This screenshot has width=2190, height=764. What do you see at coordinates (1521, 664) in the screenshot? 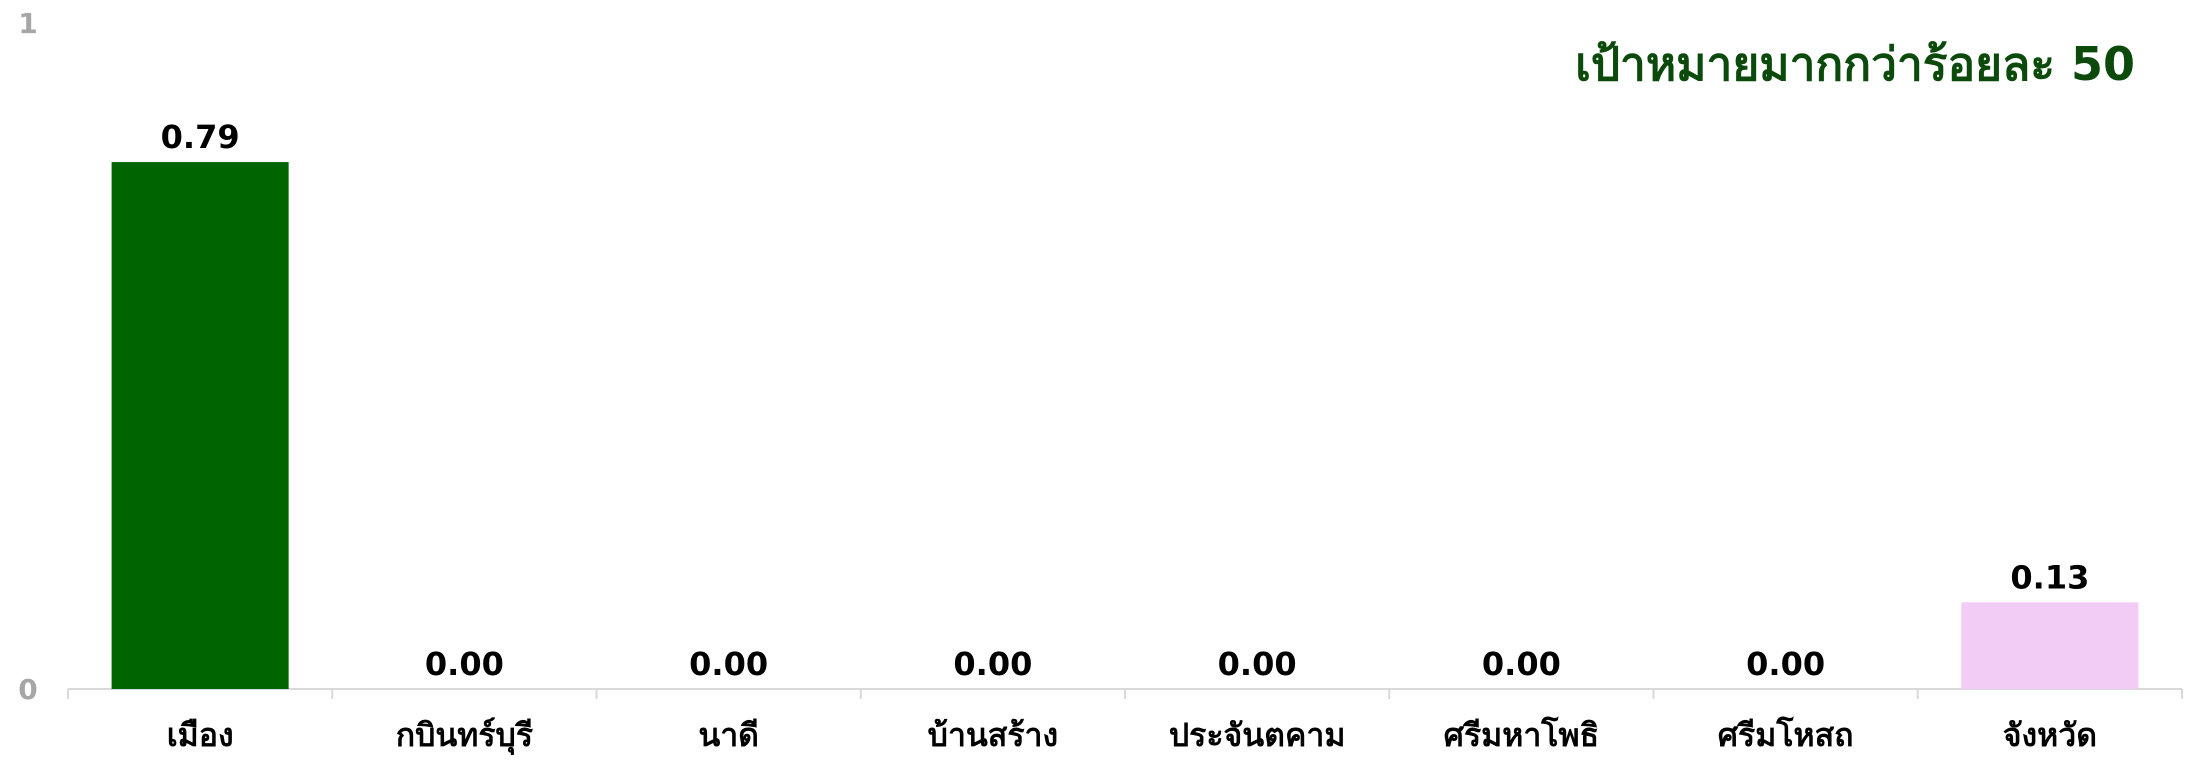
I see `data-label-6: 0.00` at bounding box center [1521, 664].